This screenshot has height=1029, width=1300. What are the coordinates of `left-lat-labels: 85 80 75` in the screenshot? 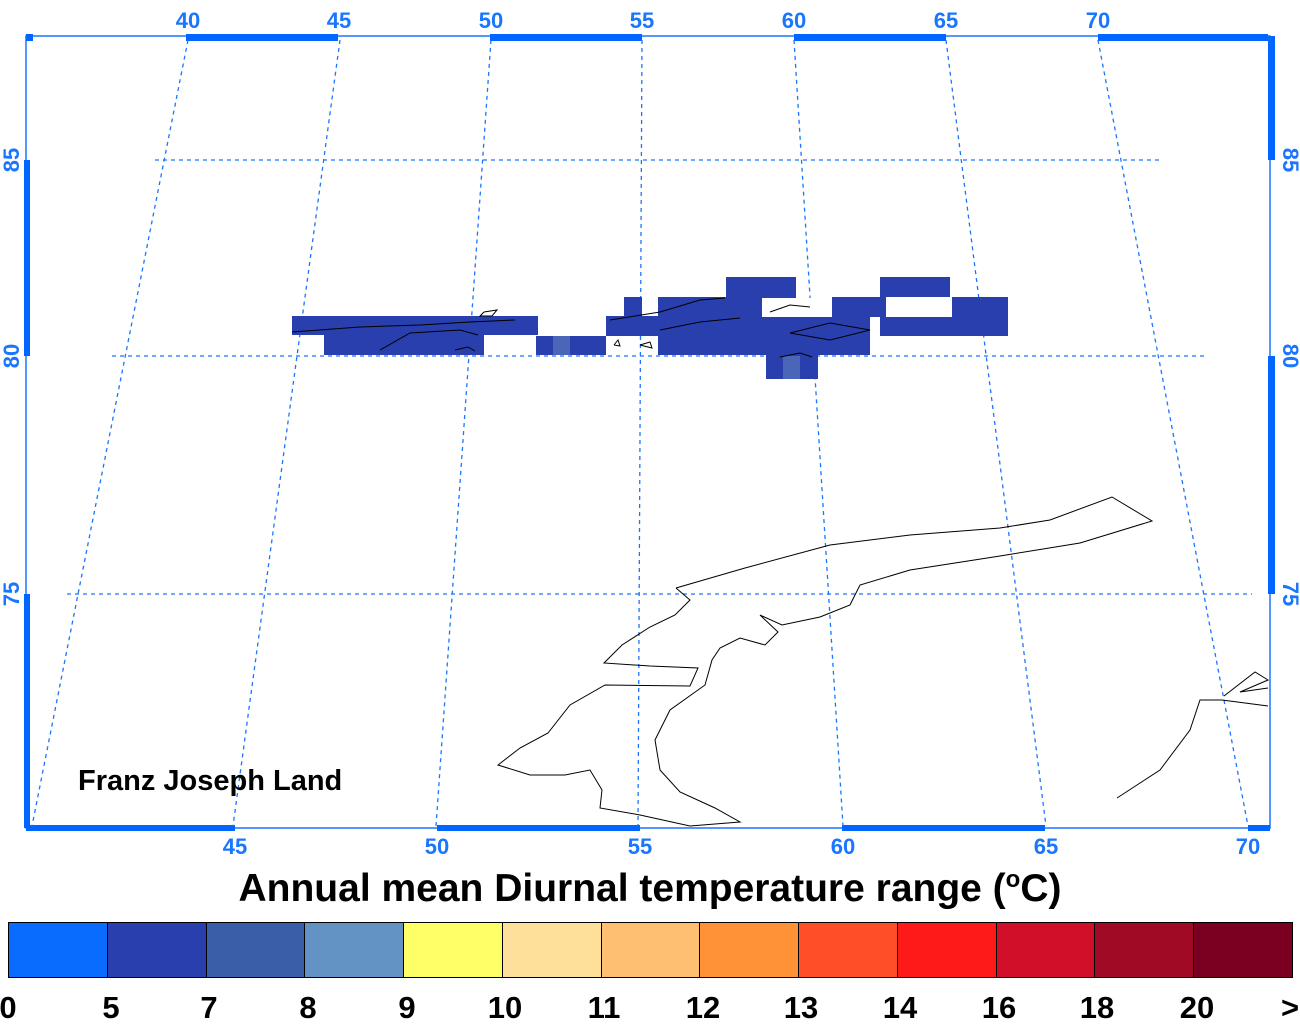 It's located at (12, 377).